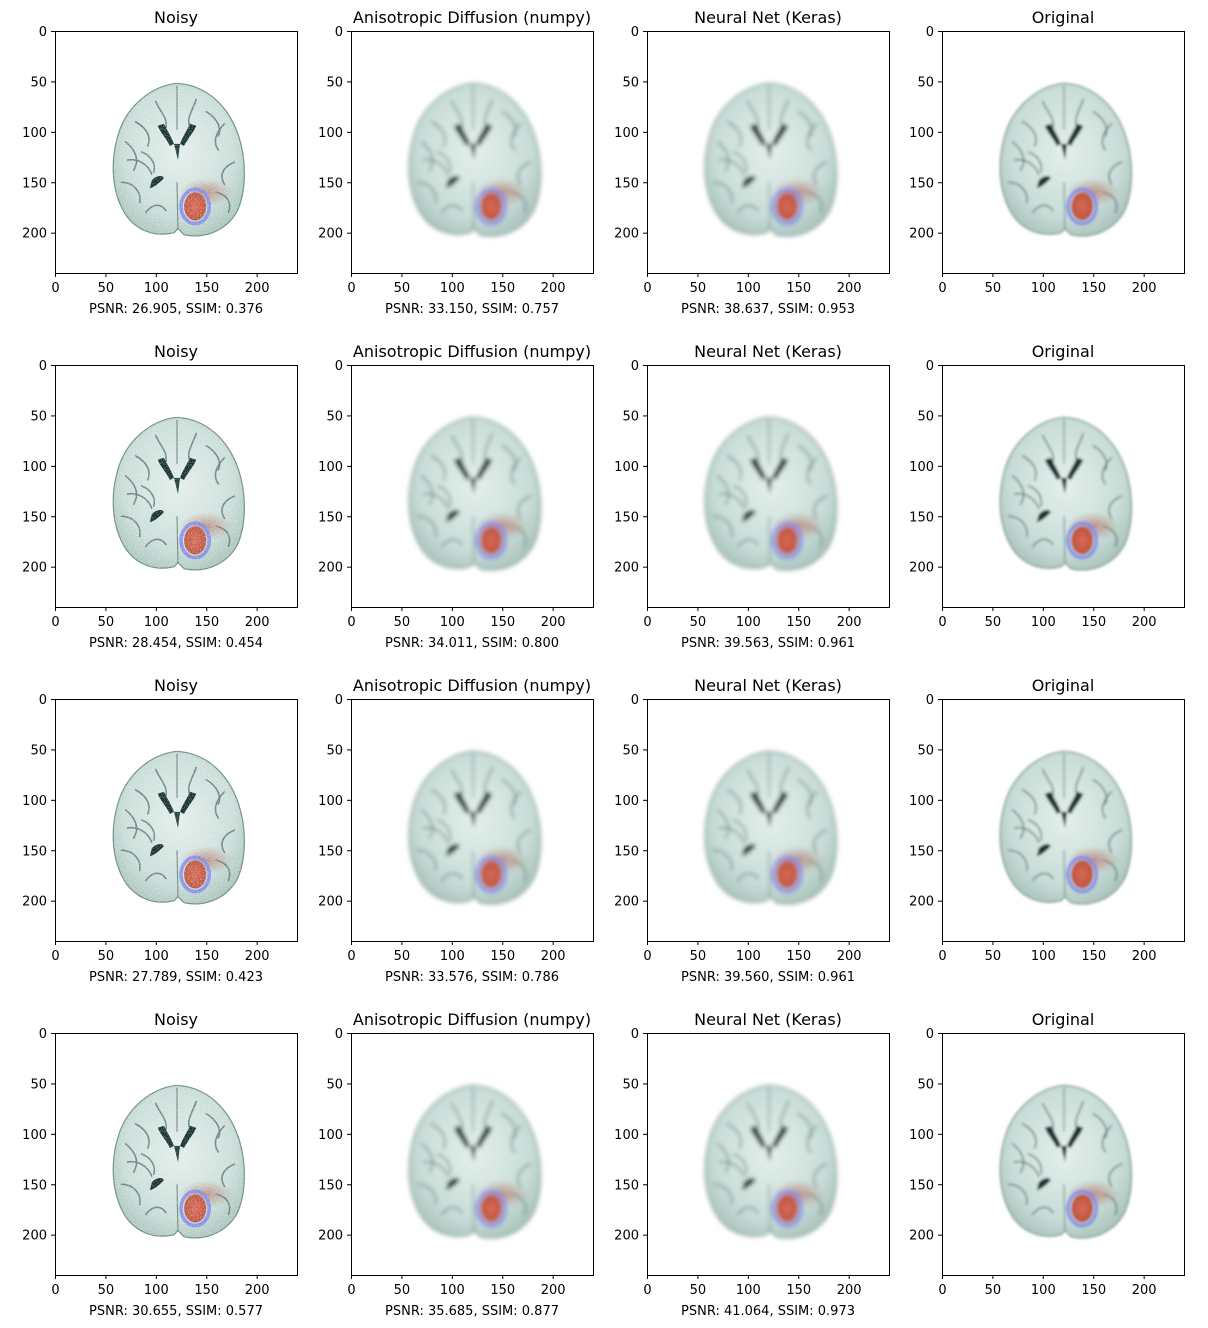 The height and width of the screenshot is (1328, 1208). What do you see at coordinates (176, 977) in the screenshot?
I see `metric-caption: PSNR: 27.789, SSIM: 0.423` at bounding box center [176, 977].